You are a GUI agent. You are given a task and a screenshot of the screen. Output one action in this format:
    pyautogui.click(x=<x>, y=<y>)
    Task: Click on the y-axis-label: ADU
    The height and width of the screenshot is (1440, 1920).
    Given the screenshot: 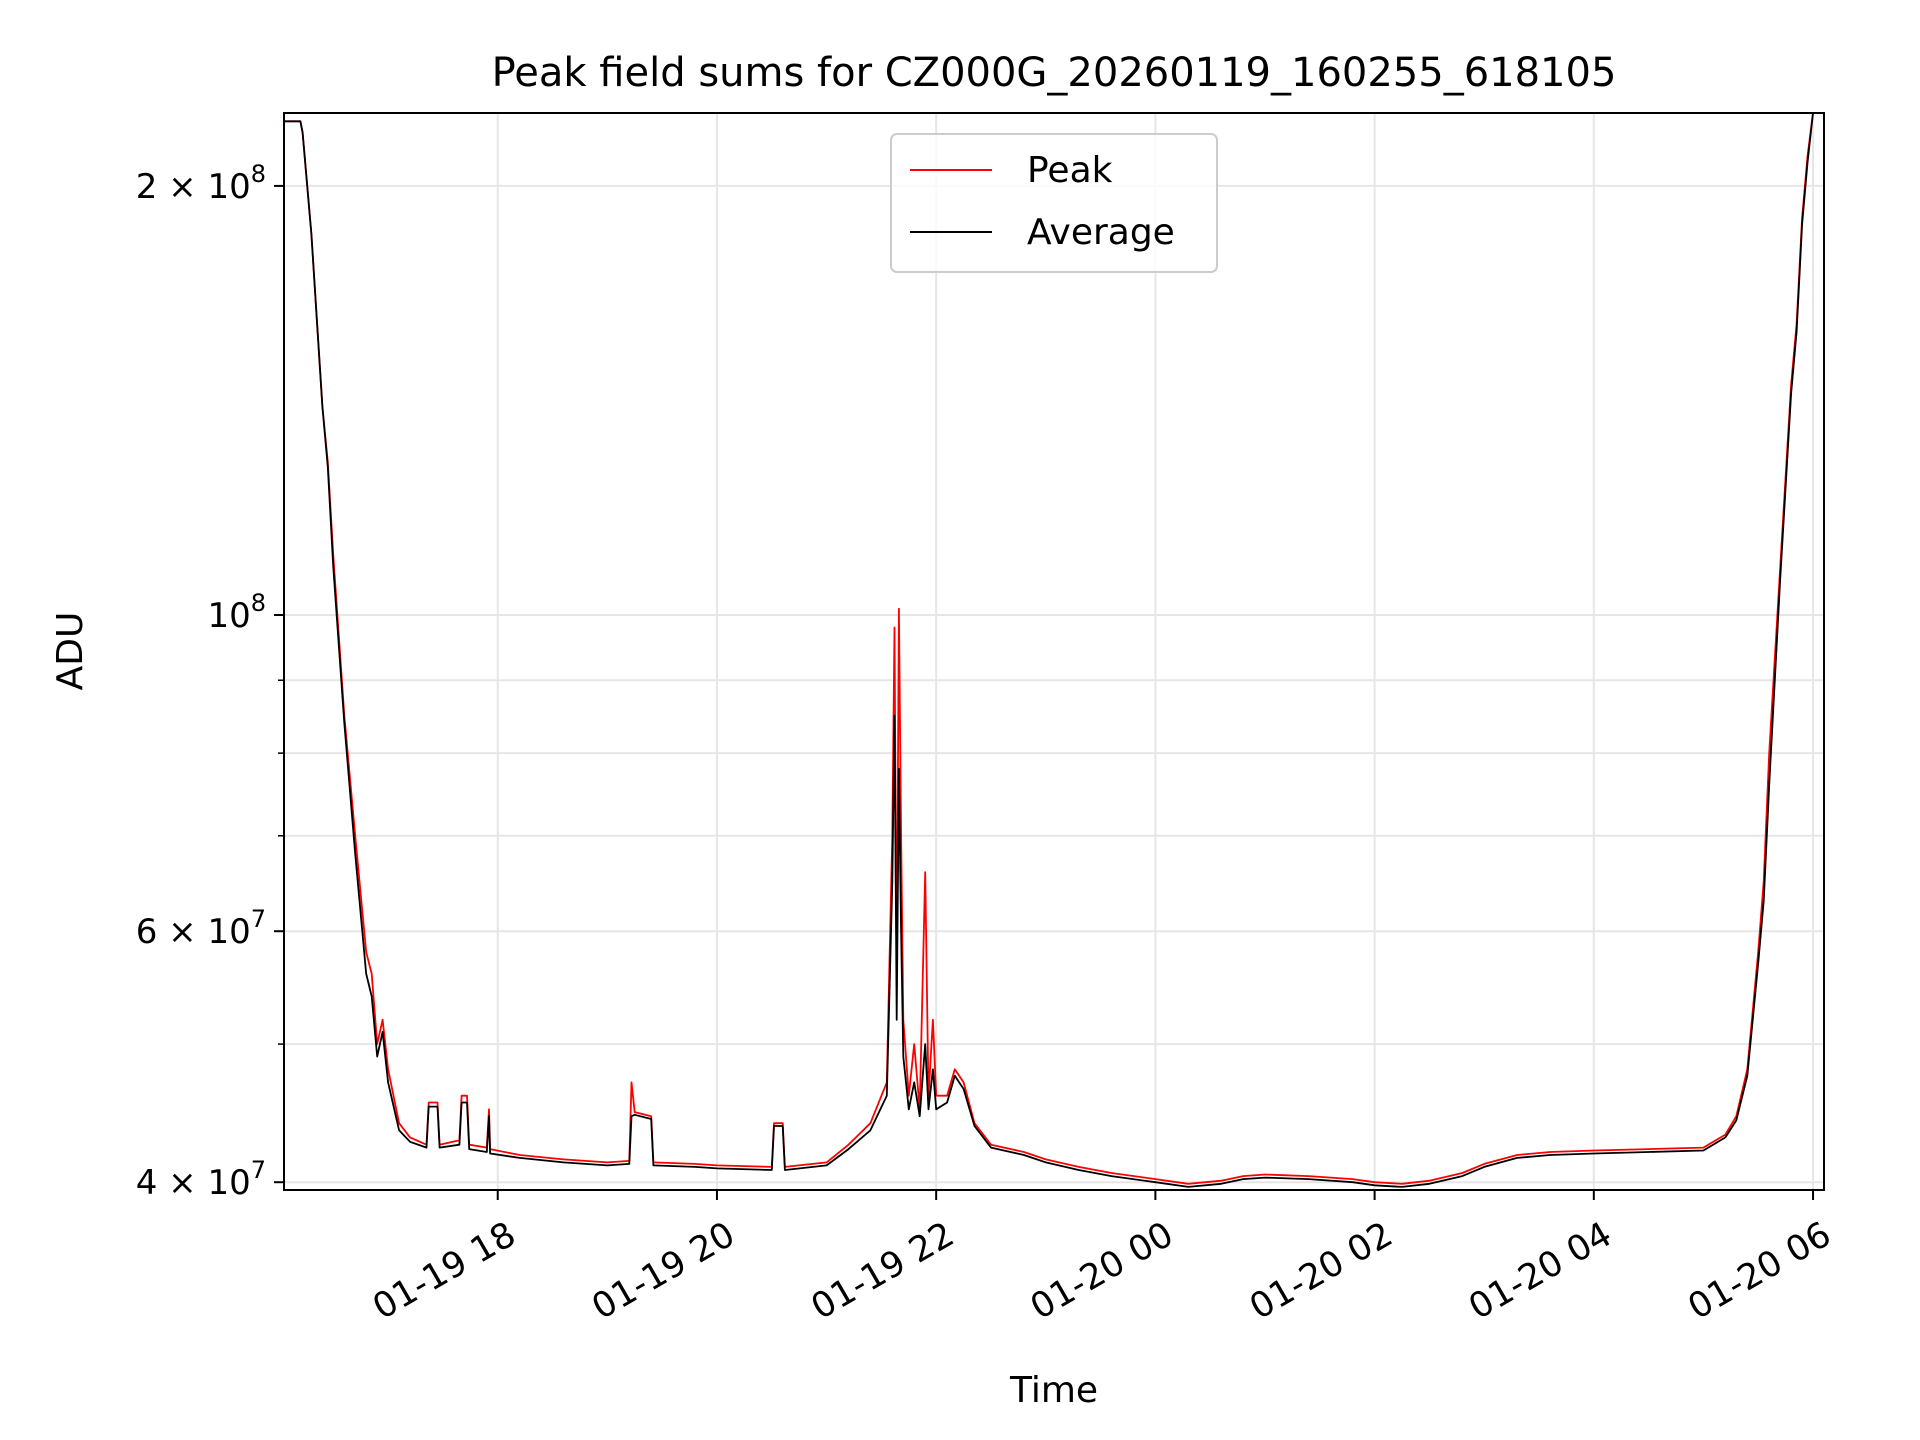 What is the action you would take?
    pyautogui.click(x=70, y=651)
    